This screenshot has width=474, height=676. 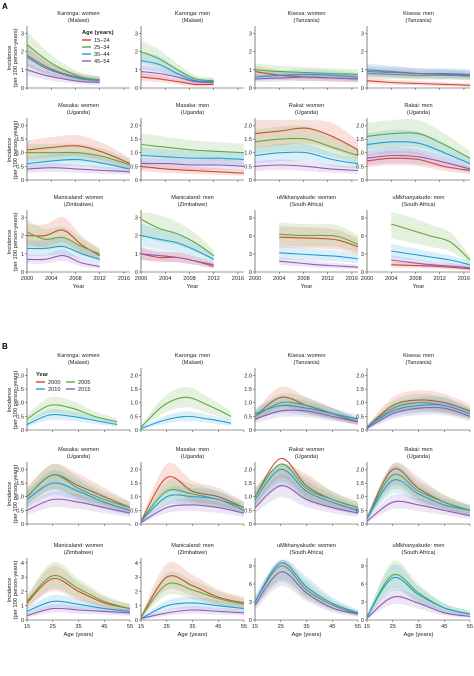 What do you see at coordinates (79, 205) in the screenshot?
I see `subplot-country: (Zimbabwe)` at bounding box center [79, 205].